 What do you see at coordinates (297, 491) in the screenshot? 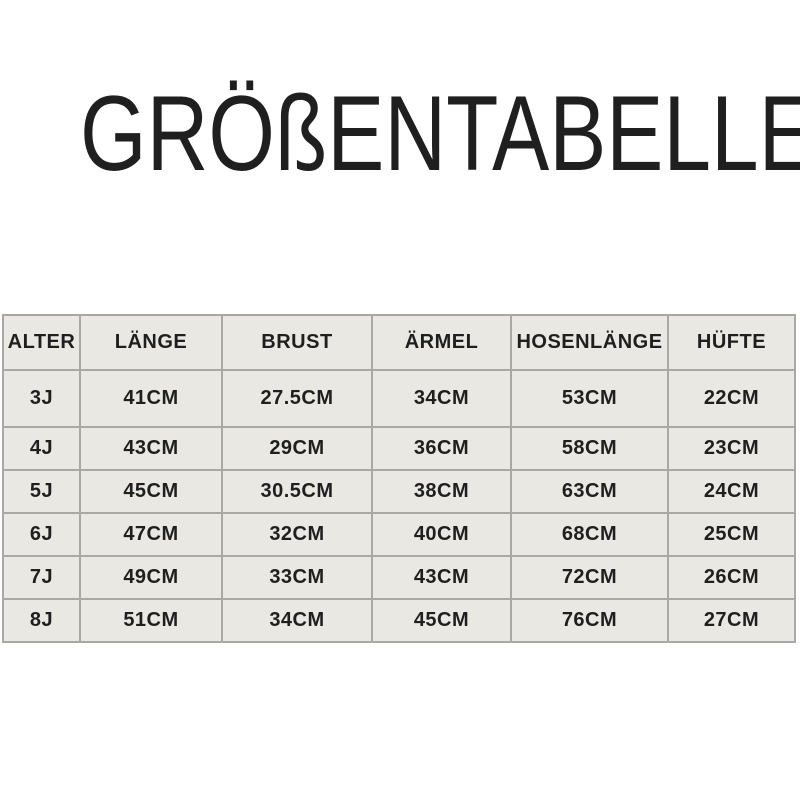
I see `table-cell: 30.5CM` at bounding box center [297, 491].